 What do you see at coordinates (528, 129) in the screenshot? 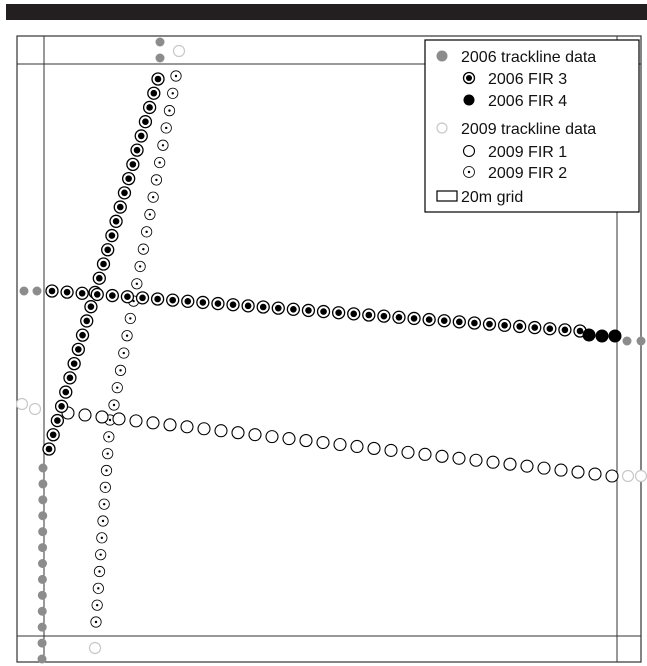
I see `legend-label: 2009 trackline data` at bounding box center [528, 129].